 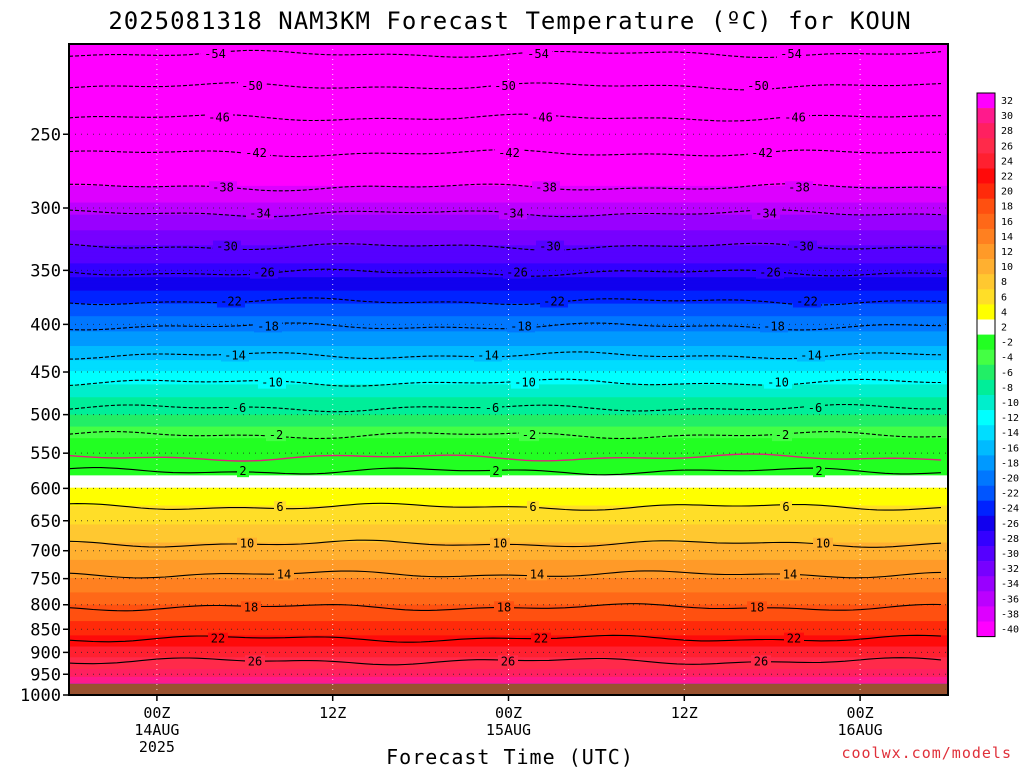 What do you see at coordinates (45, 606) in the screenshot?
I see `y-tick-label: 800` at bounding box center [45, 606].